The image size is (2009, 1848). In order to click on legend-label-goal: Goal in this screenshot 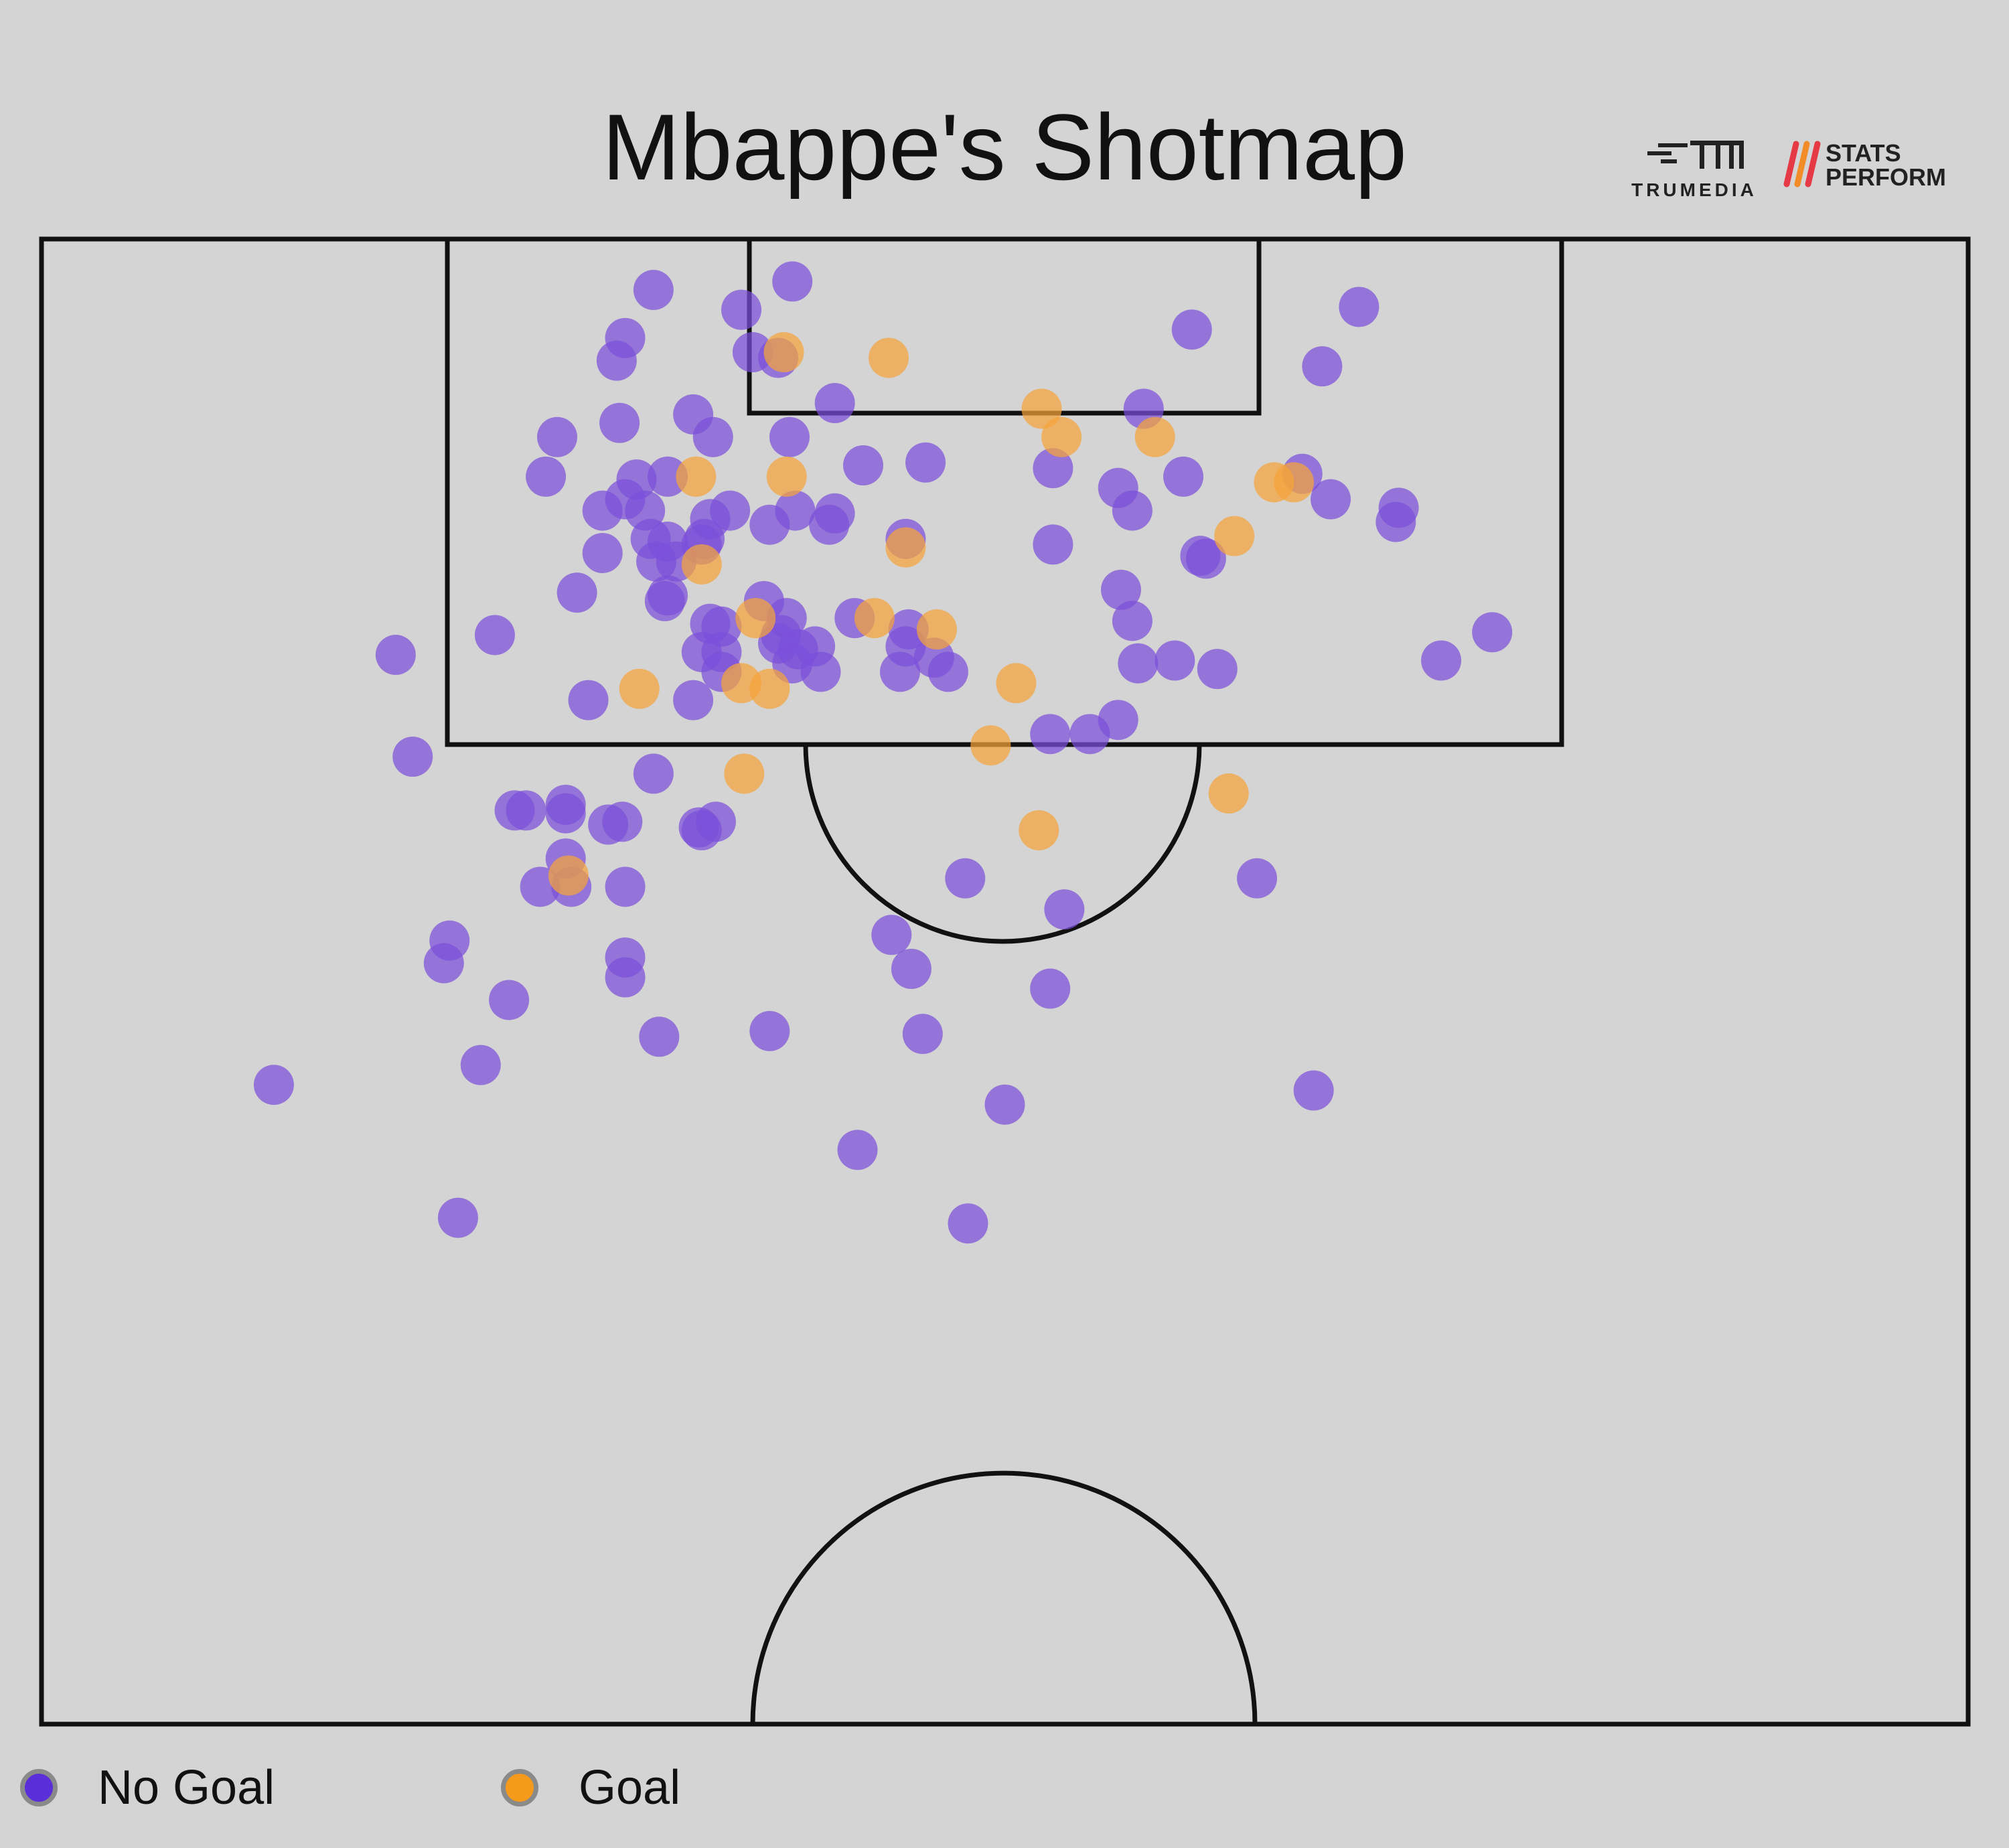, I will do `click(630, 1788)`.